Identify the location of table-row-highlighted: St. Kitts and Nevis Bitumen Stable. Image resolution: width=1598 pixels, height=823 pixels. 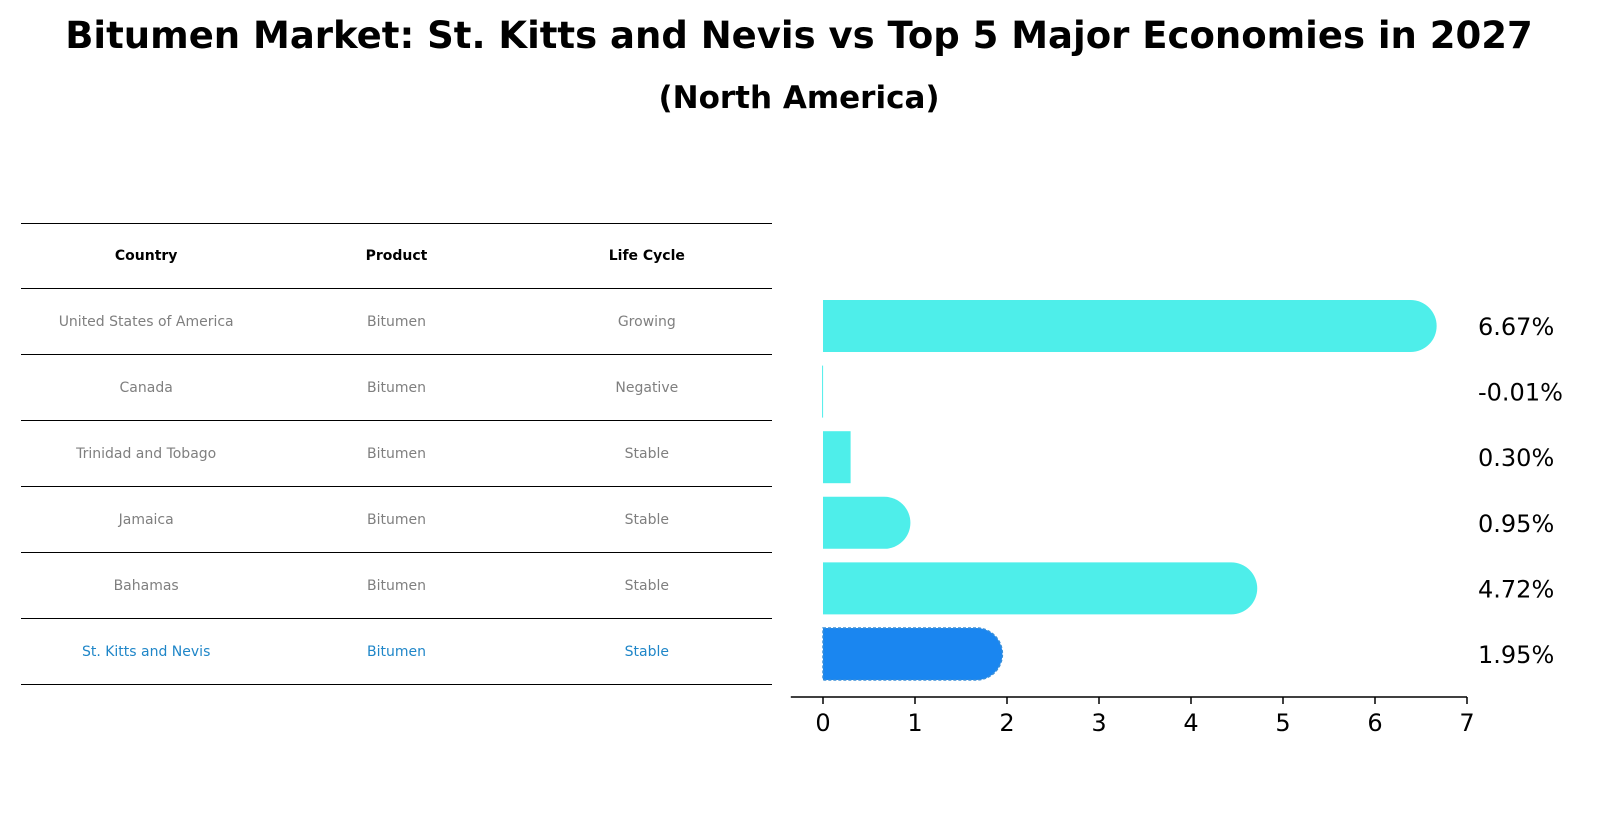
(396, 652).